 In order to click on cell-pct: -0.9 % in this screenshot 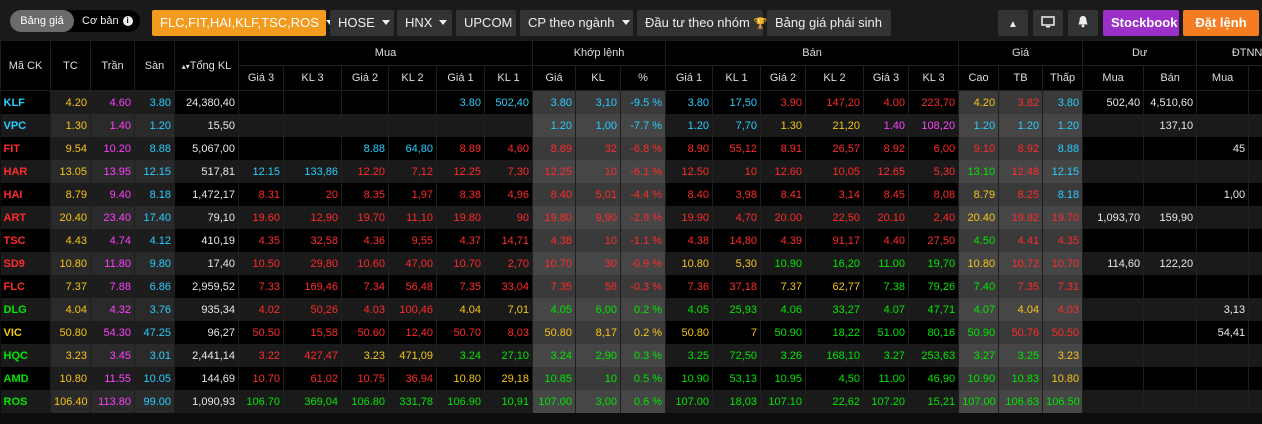, I will do `click(643, 263)`.